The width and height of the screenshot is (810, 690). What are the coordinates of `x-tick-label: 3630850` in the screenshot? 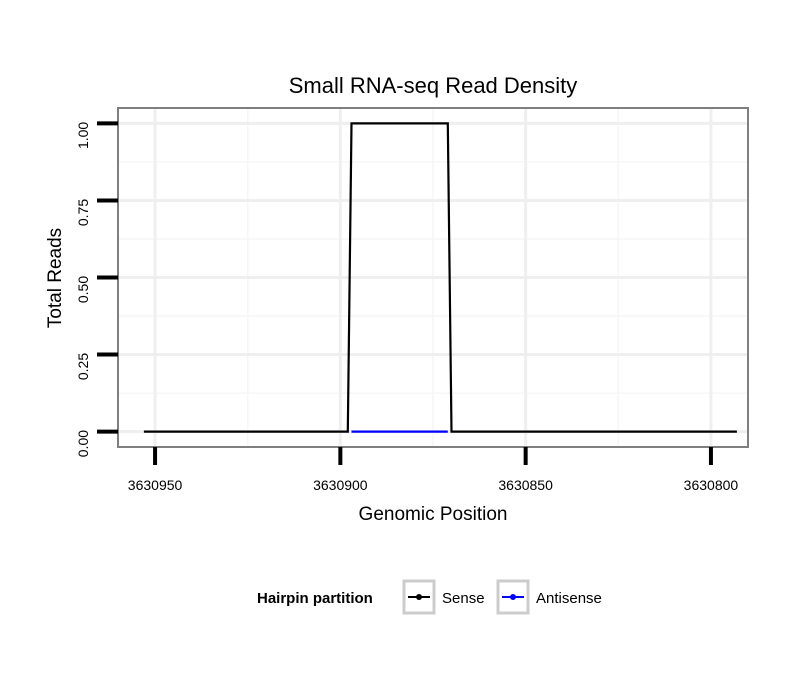 It's located at (525, 485).